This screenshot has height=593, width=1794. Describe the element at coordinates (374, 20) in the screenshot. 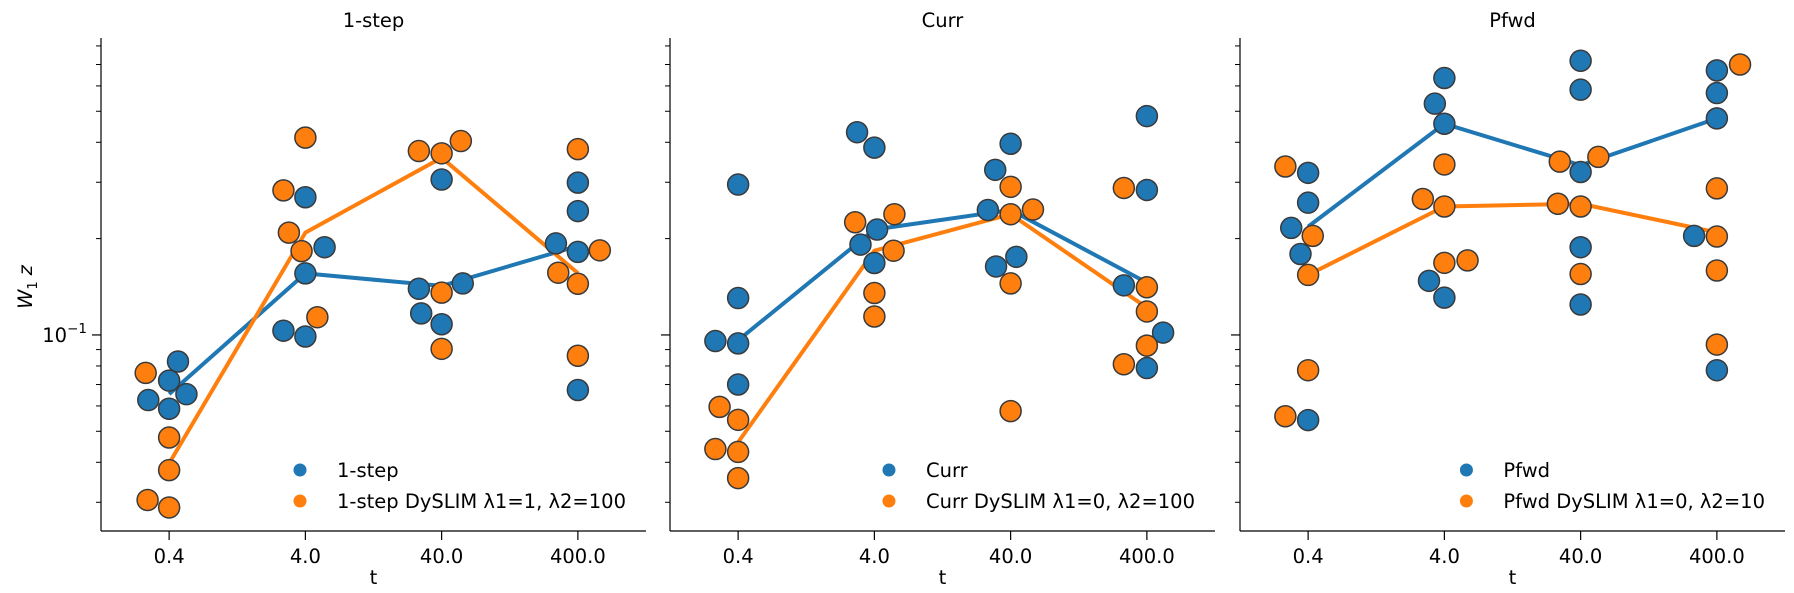

I see `panel-title: 1-step` at that location.